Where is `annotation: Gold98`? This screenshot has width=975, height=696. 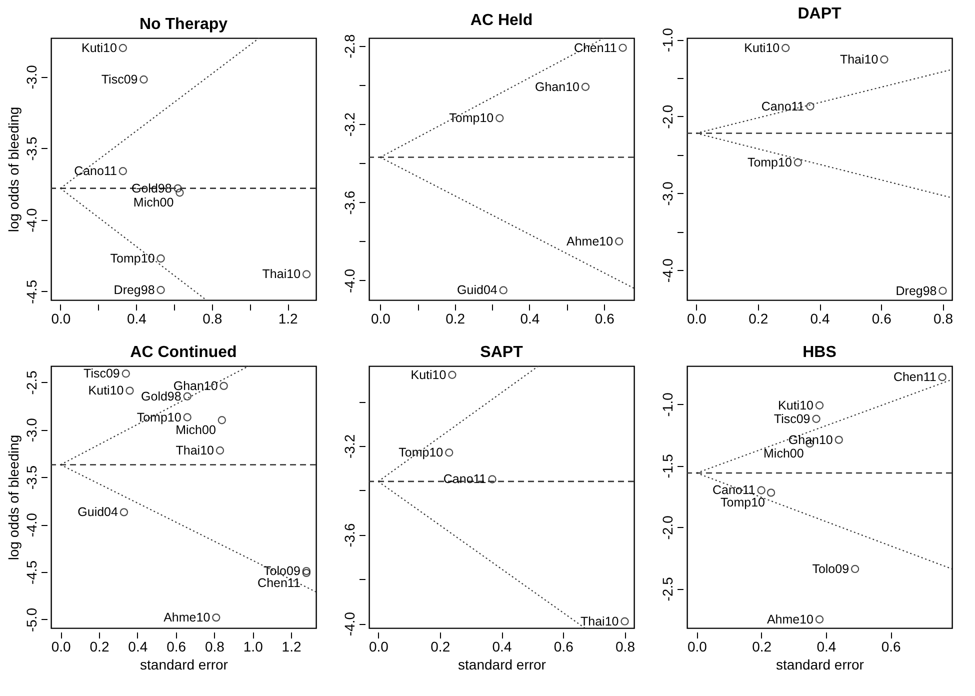 annotation: Gold98 is located at coordinates (152, 188).